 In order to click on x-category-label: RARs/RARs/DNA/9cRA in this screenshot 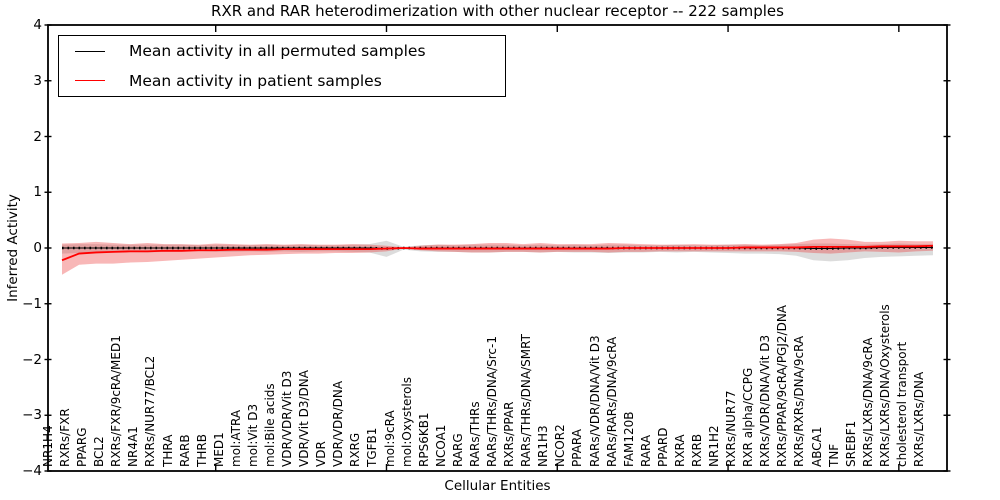, I will do `click(611, 401)`.